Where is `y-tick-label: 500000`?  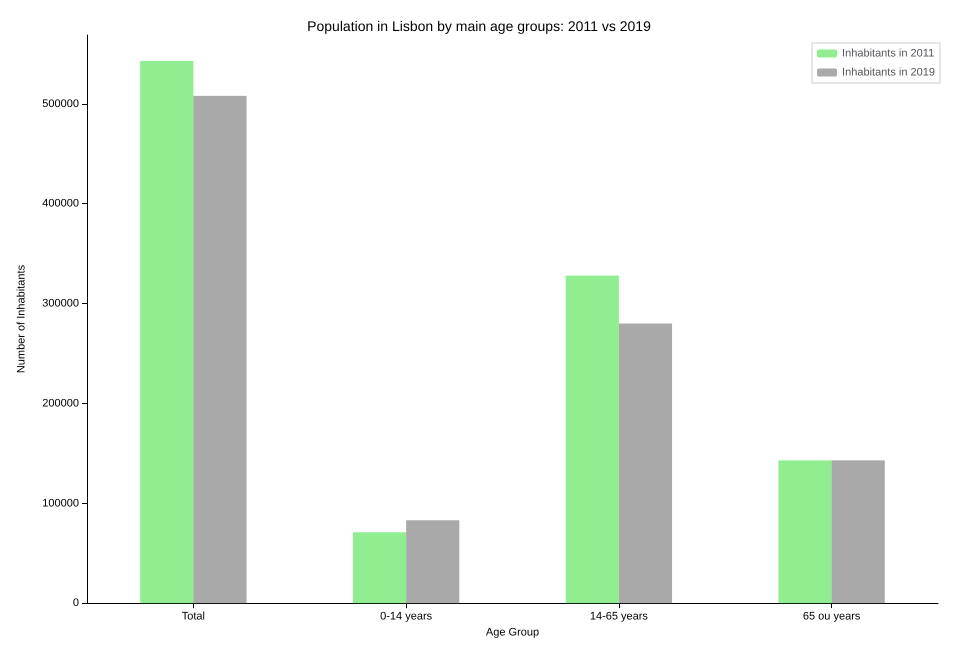 y-tick-label: 500000 is located at coordinates (60, 104).